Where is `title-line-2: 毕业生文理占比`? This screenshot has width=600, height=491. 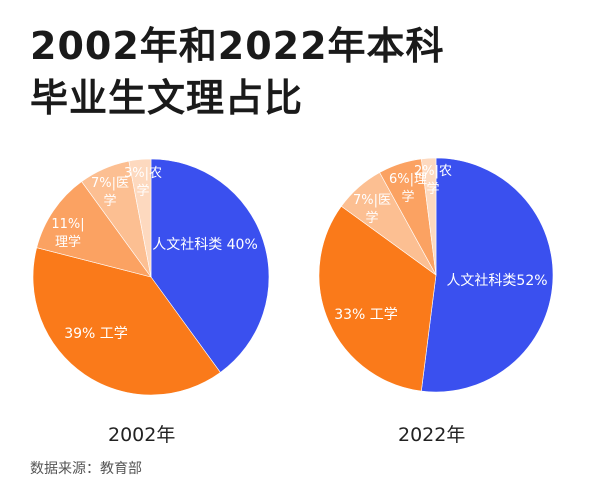
title-line-2: 毕业生文理占比 is located at coordinates (167, 98).